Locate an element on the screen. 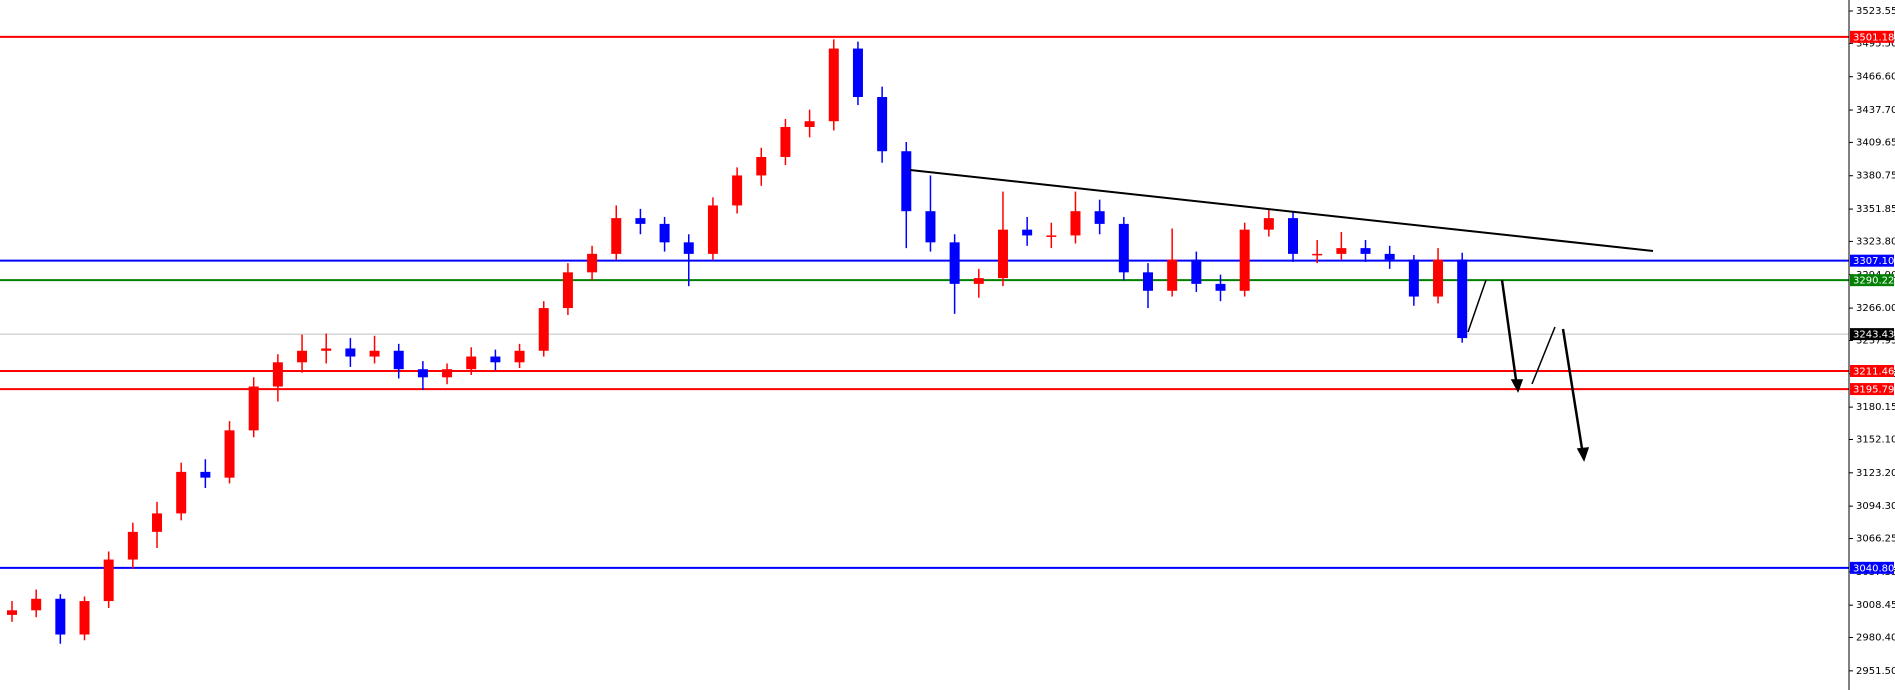 The width and height of the screenshot is (1895, 690). y-tick-label: 3495.50 is located at coordinates (1875, 43).